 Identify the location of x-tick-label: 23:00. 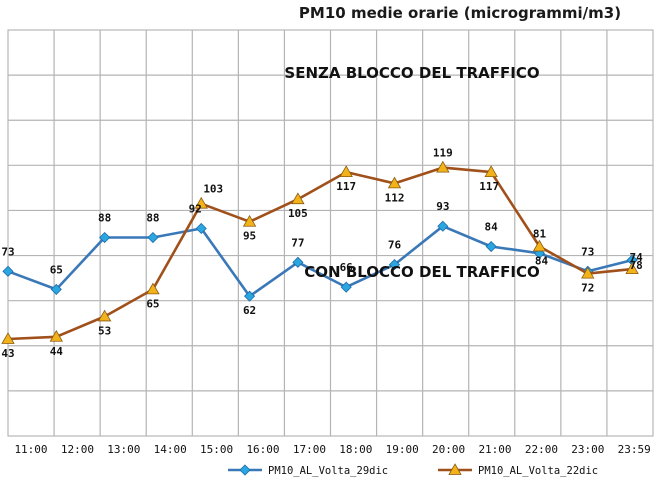
(587, 449).